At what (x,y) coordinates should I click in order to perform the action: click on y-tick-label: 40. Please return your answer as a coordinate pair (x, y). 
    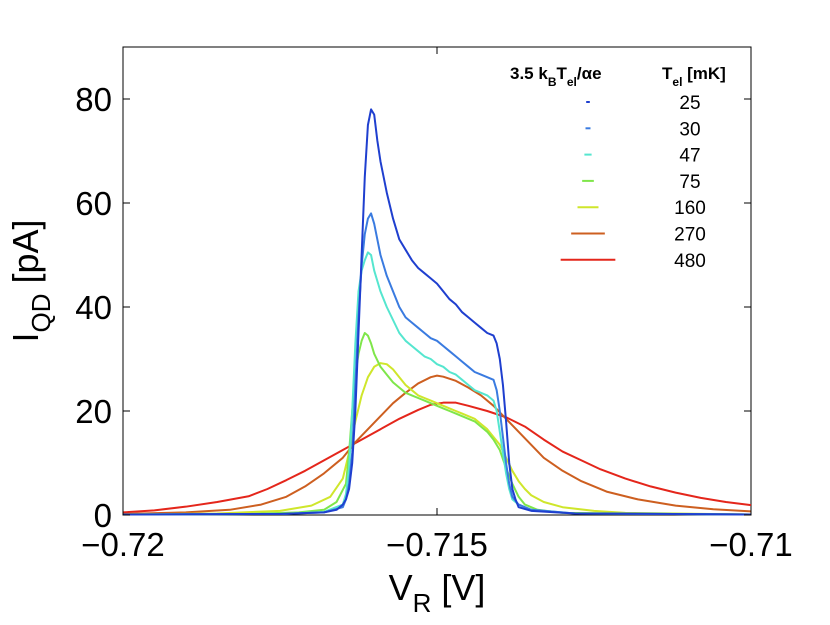
    Looking at the image, I should click on (93, 307).